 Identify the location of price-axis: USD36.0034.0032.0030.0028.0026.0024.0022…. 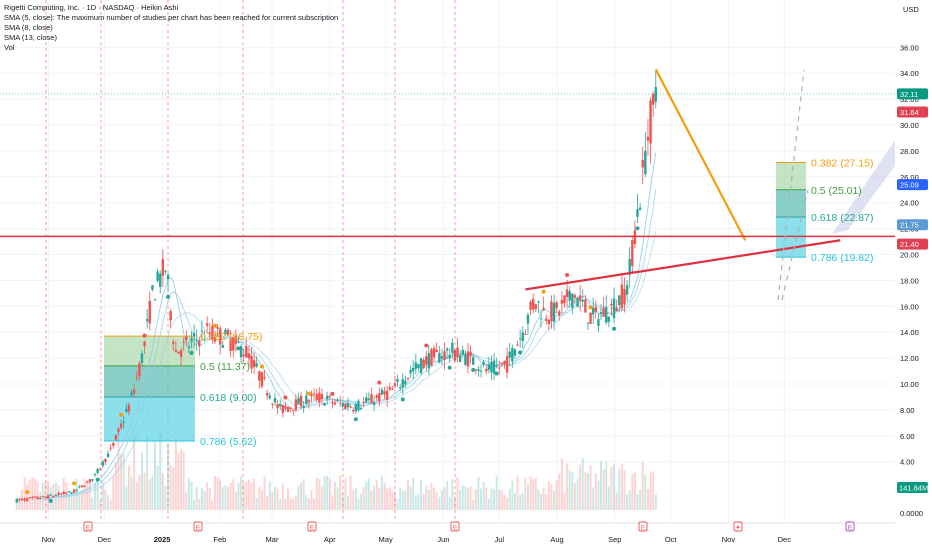
(913, 275).